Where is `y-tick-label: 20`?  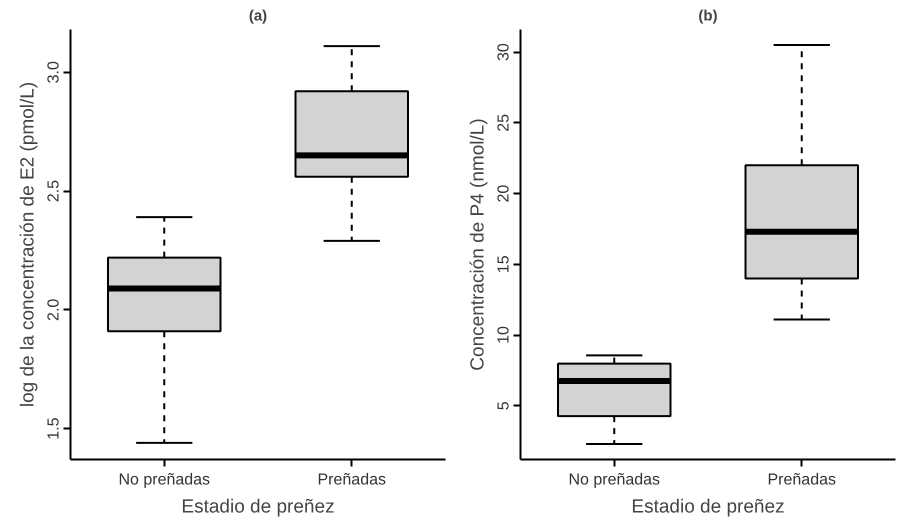
y-tick-label: 20 is located at coordinates (504, 193).